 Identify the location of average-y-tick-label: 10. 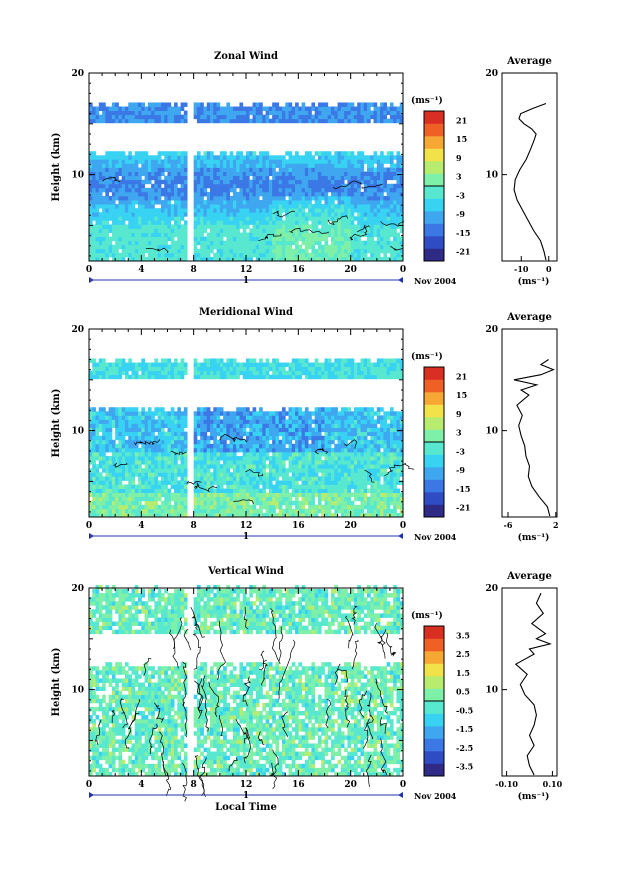
(491, 176).